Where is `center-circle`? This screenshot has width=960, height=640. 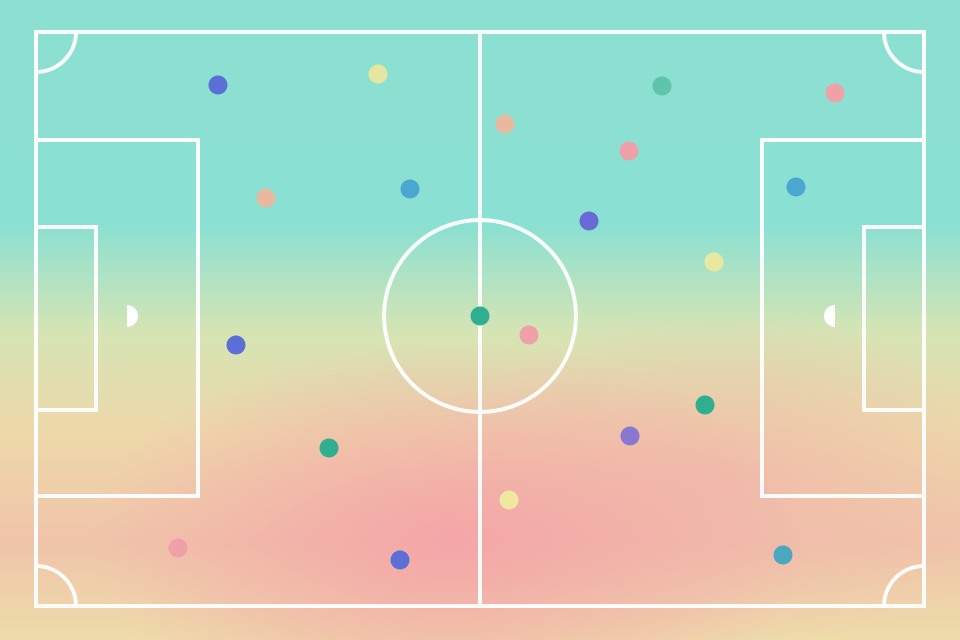 center-circle is located at coordinates (480, 316).